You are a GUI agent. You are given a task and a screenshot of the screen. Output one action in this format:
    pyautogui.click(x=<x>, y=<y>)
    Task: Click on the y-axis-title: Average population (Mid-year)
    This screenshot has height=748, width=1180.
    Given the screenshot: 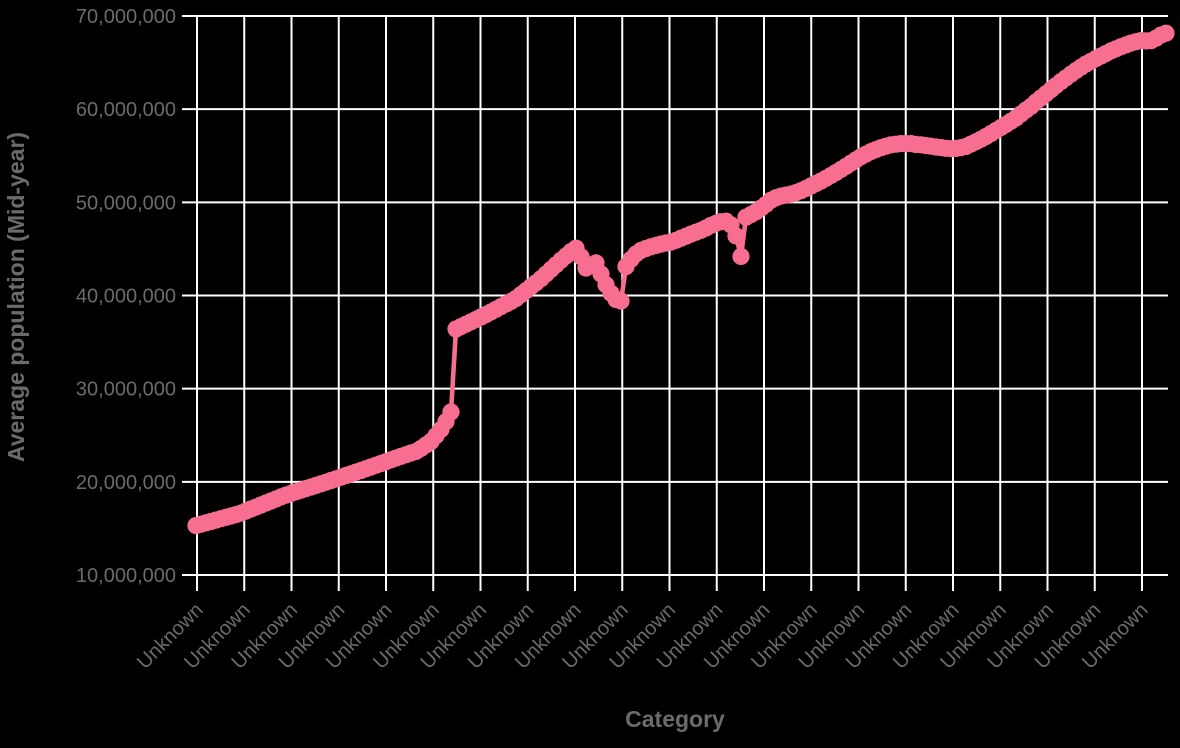 What is the action you would take?
    pyautogui.click(x=16, y=297)
    